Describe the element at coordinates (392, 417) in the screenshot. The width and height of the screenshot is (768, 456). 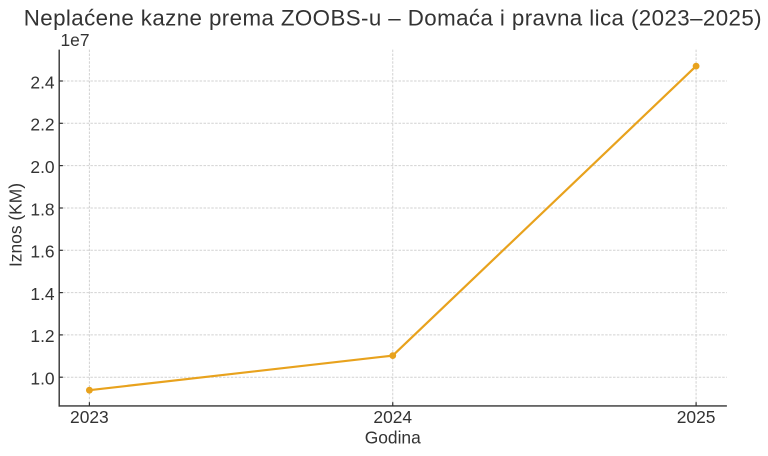
I see `svg-text: 2024` at that location.